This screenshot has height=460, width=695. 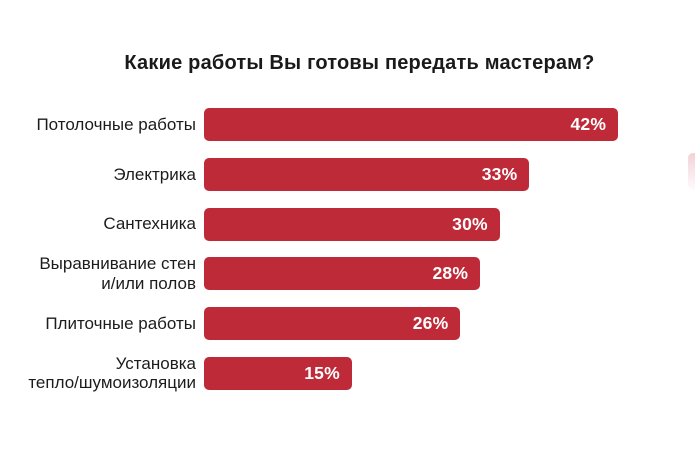 What do you see at coordinates (120, 323) in the screenshot?
I see `category-label: Плиточные работы` at bounding box center [120, 323].